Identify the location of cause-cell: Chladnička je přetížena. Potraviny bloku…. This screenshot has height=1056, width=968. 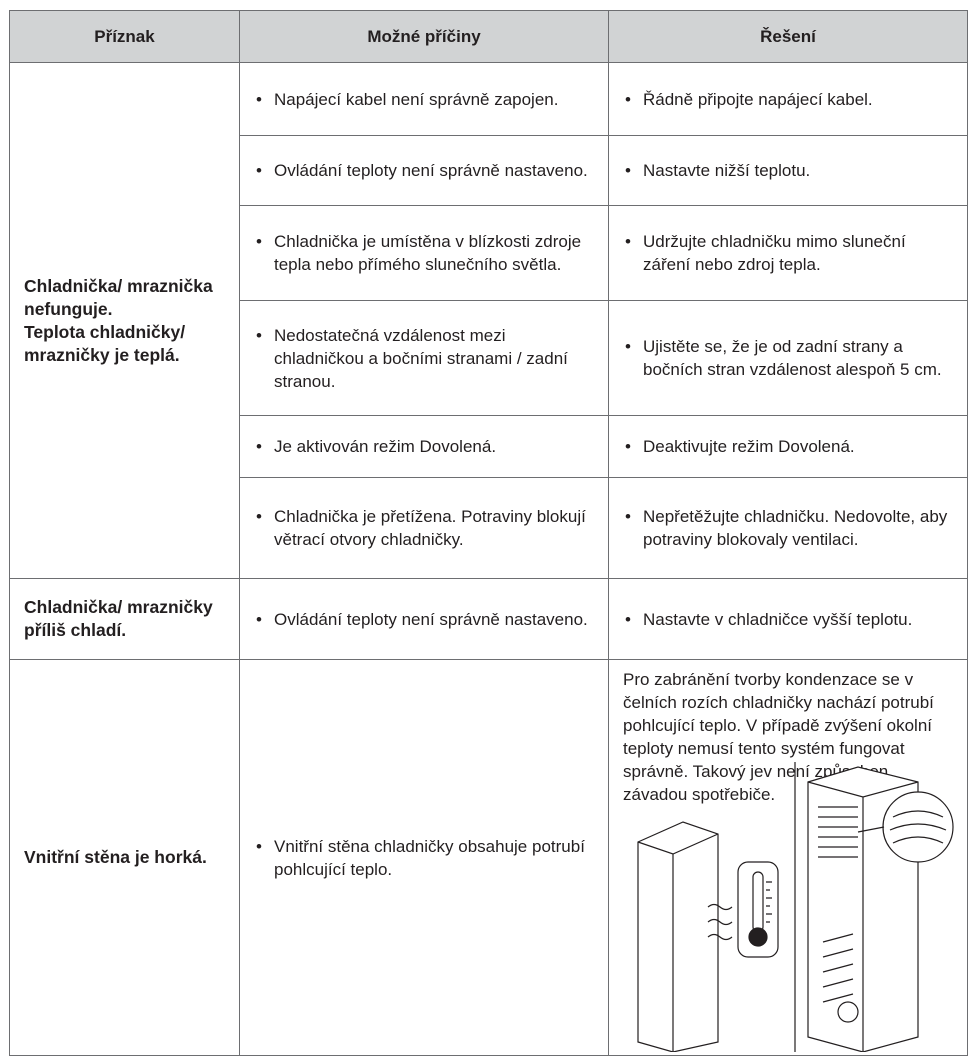
(424, 528).